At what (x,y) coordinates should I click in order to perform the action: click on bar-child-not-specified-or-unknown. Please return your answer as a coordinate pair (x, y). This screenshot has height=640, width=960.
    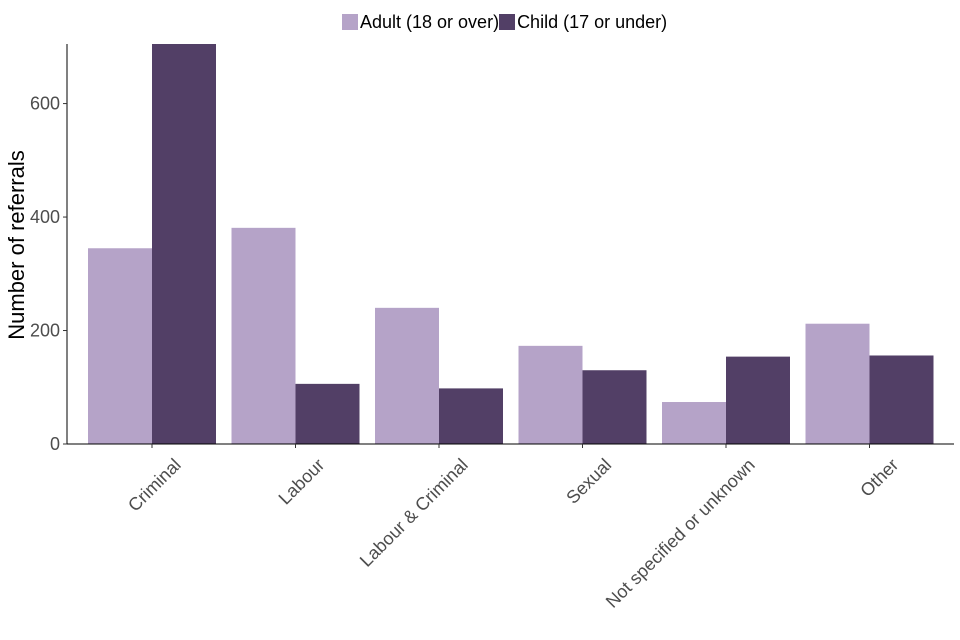
    Looking at the image, I should click on (758, 400).